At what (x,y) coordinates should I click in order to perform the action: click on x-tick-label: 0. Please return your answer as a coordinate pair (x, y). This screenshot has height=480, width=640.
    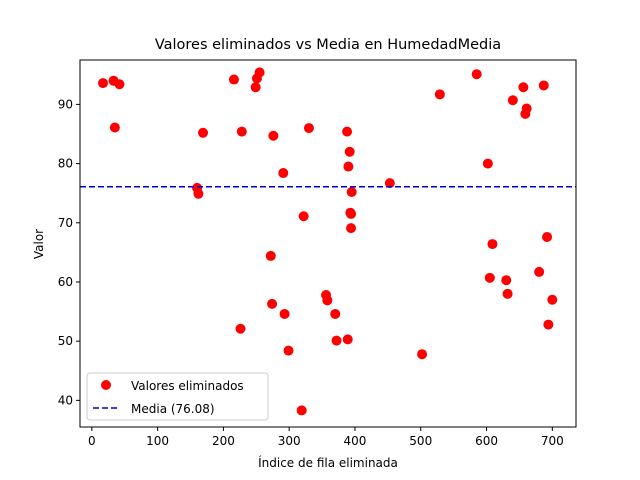
    Looking at the image, I should click on (92, 441).